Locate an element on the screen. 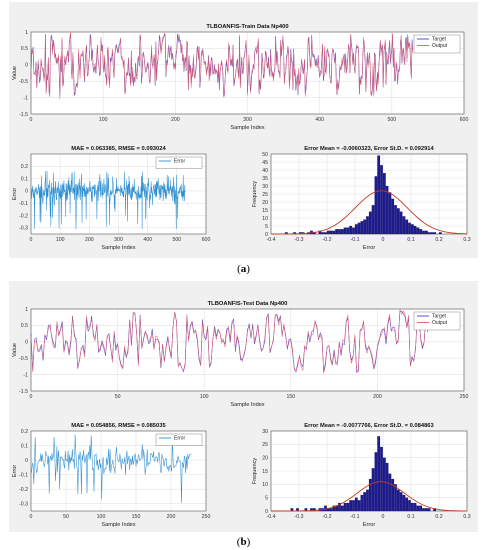 The height and width of the screenshot is (550, 487). x-tick-label: 100 is located at coordinates (204, 397).